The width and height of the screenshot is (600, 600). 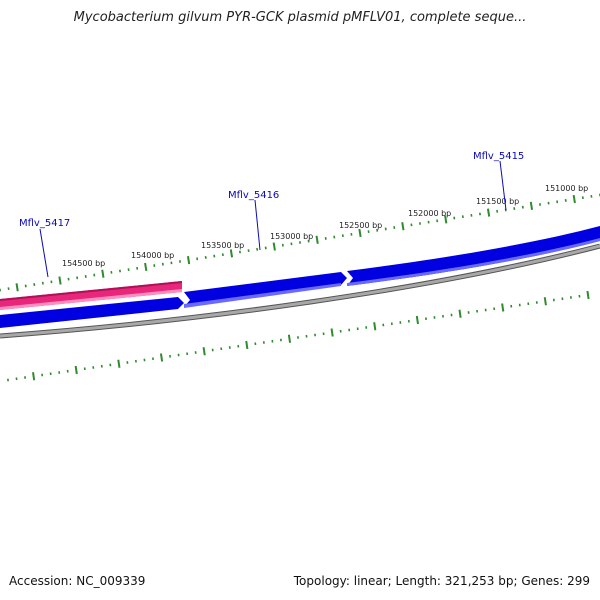 I want to click on scale-label: 153000 bp, so click(x=291, y=236).